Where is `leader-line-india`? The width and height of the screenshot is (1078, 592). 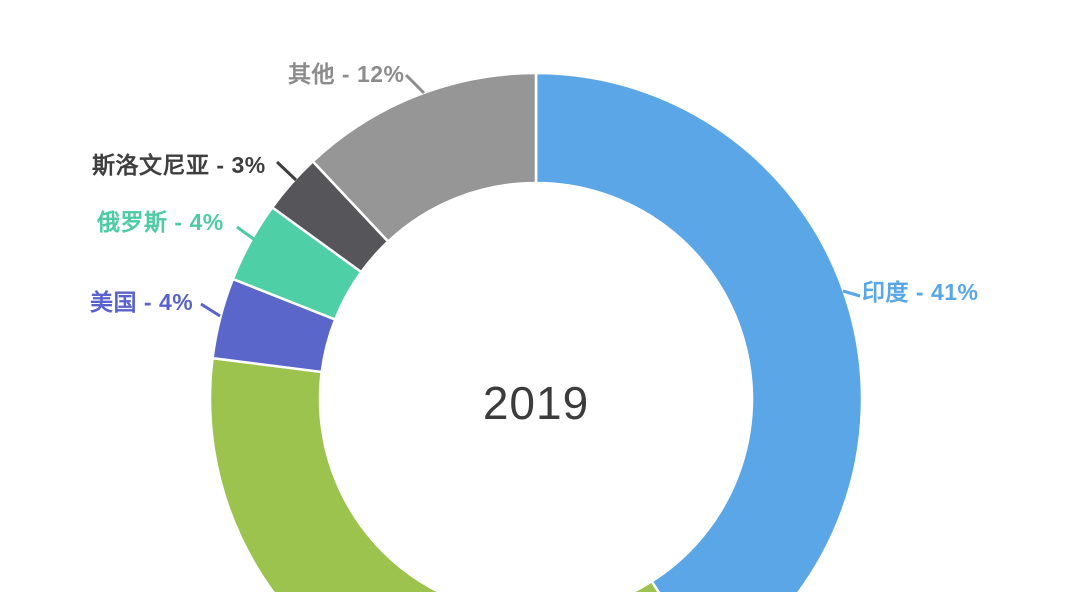 leader-line-india is located at coordinates (851, 293).